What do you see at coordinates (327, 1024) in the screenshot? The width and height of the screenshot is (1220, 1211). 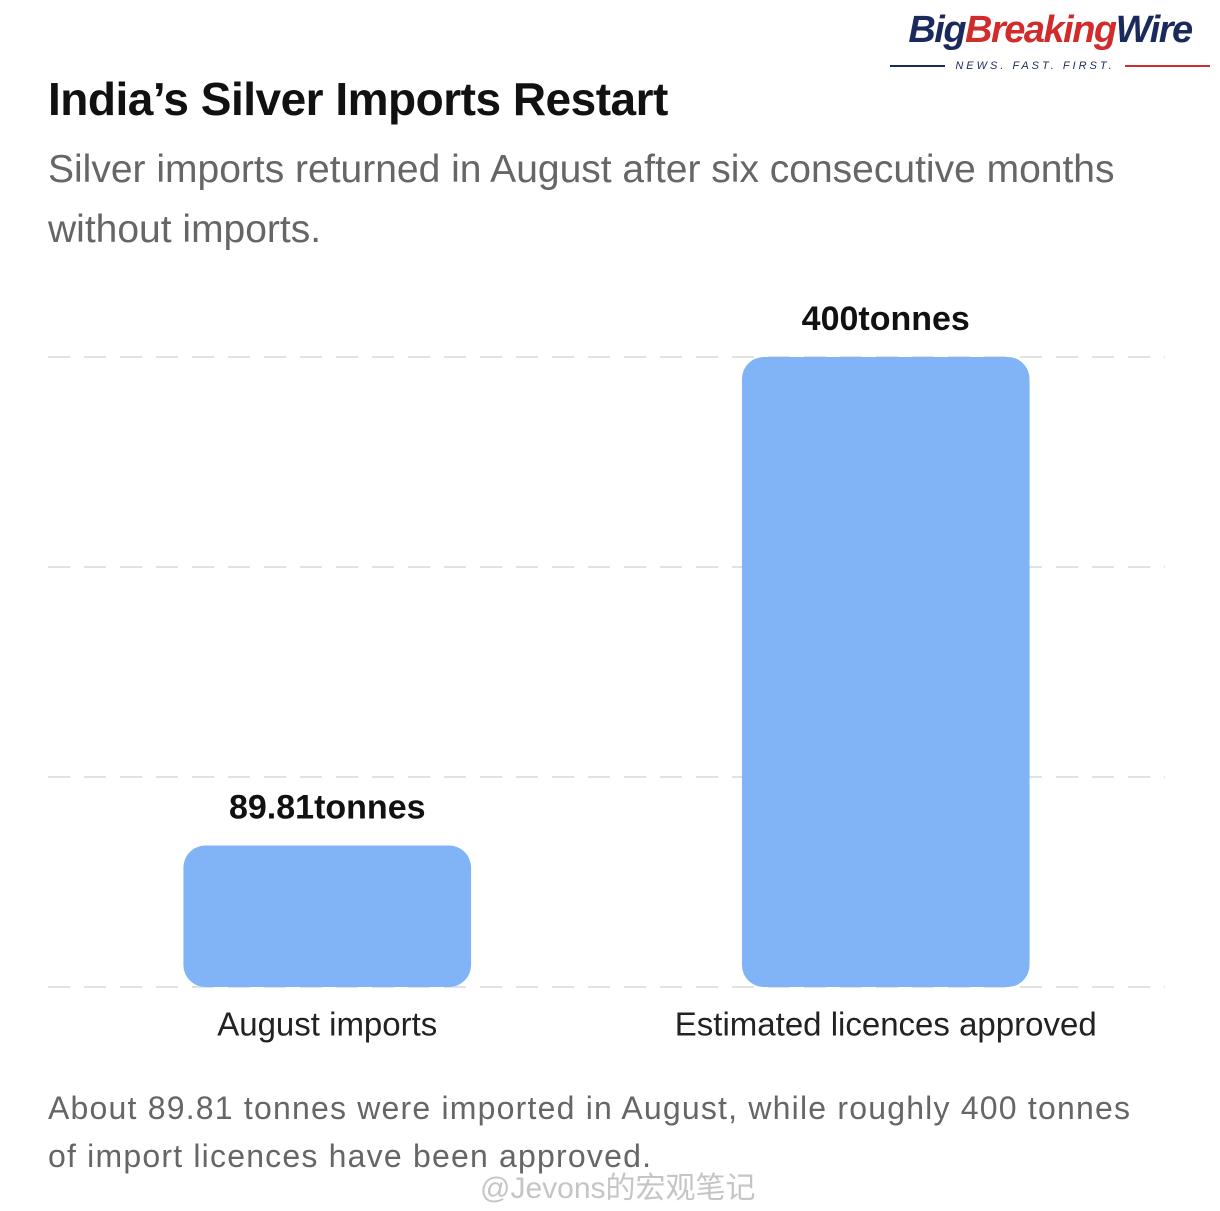 I see `x-tick-label: August imports` at bounding box center [327, 1024].